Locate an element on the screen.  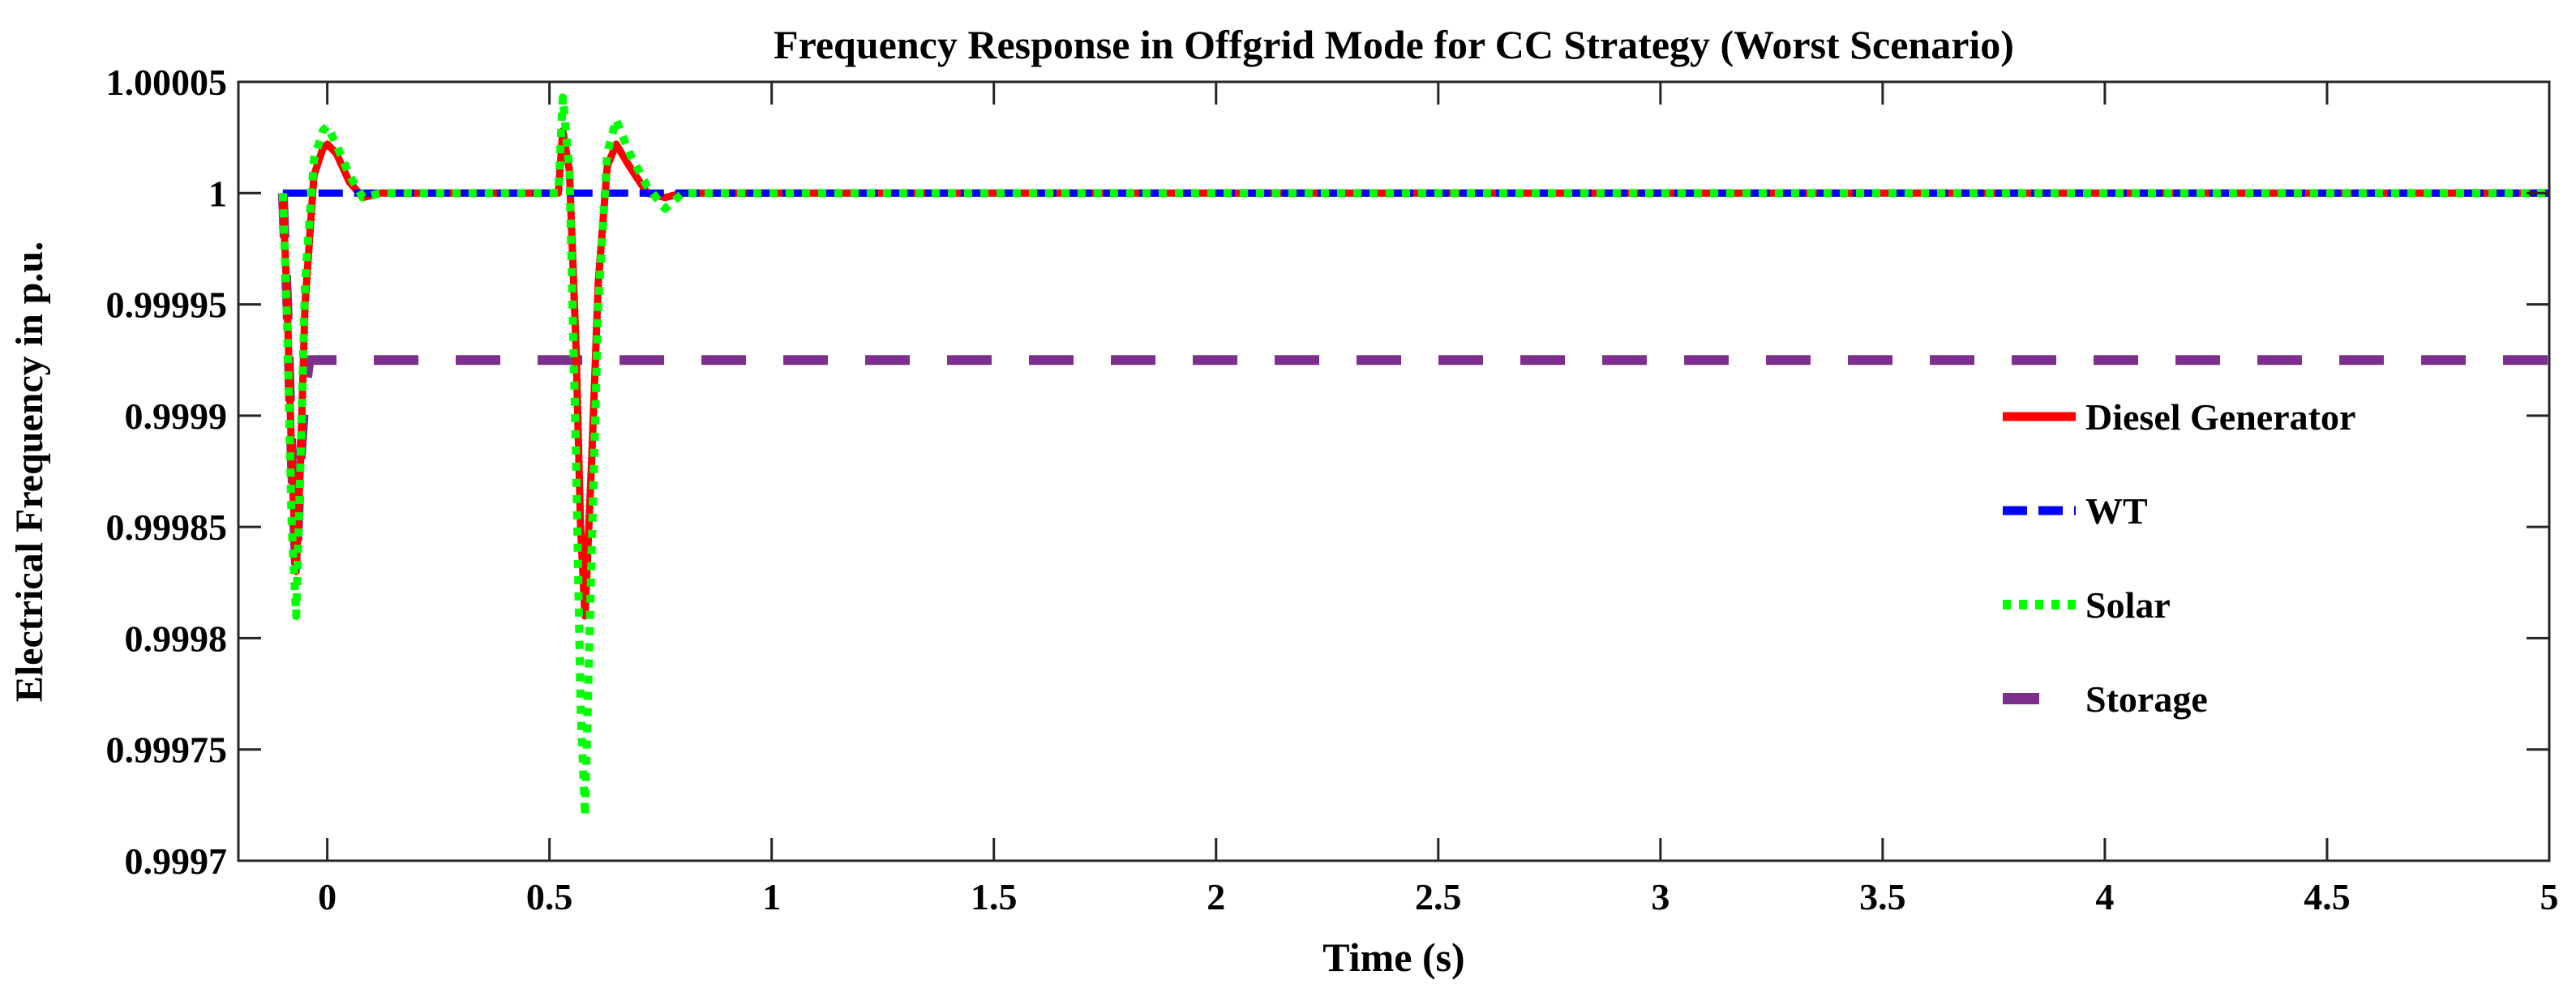
y-tick-label: 0.99985 is located at coordinates (167, 527).